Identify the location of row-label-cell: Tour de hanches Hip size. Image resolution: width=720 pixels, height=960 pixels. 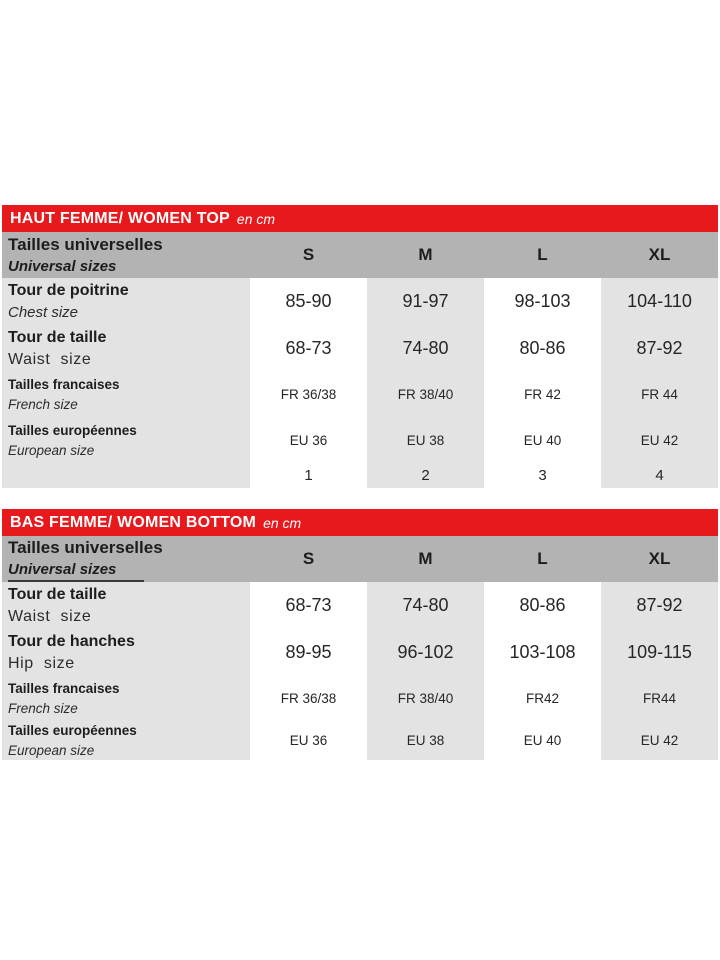
(126, 652).